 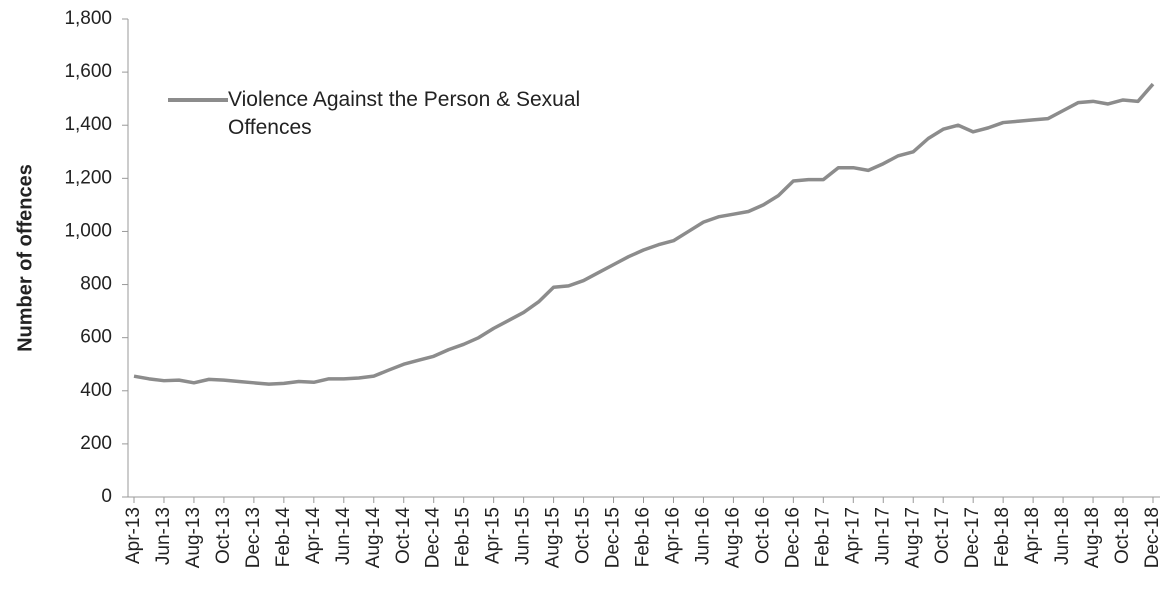 What do you see at coordinates (852, 535) in the screenshot?
I see `x-tick-label: Apr-17` at bounding box center [852, 535].